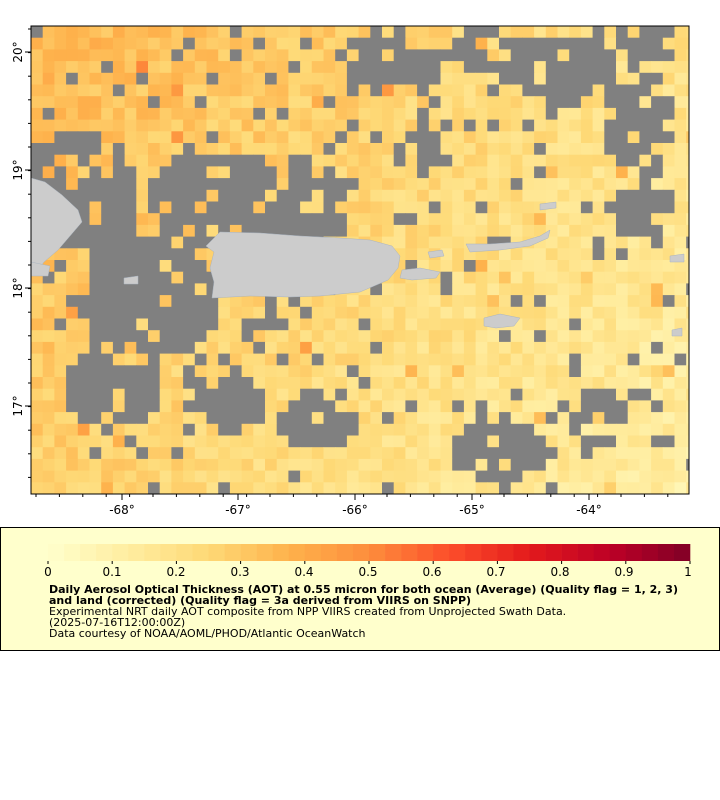 Image resolution: width=720 pixels, height=800 pixels. What do you see at coordinates (18, 405) in the screenshot?
I see `y-tick-label: 17°` at bounding box center [18, 405].